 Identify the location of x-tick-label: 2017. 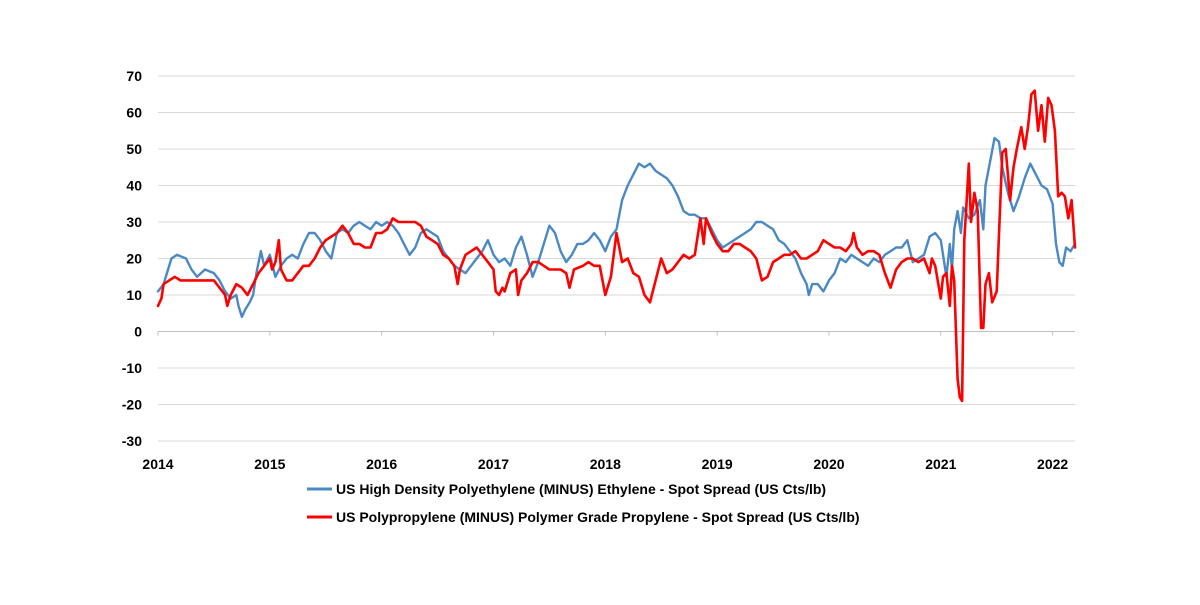
(493, 464).